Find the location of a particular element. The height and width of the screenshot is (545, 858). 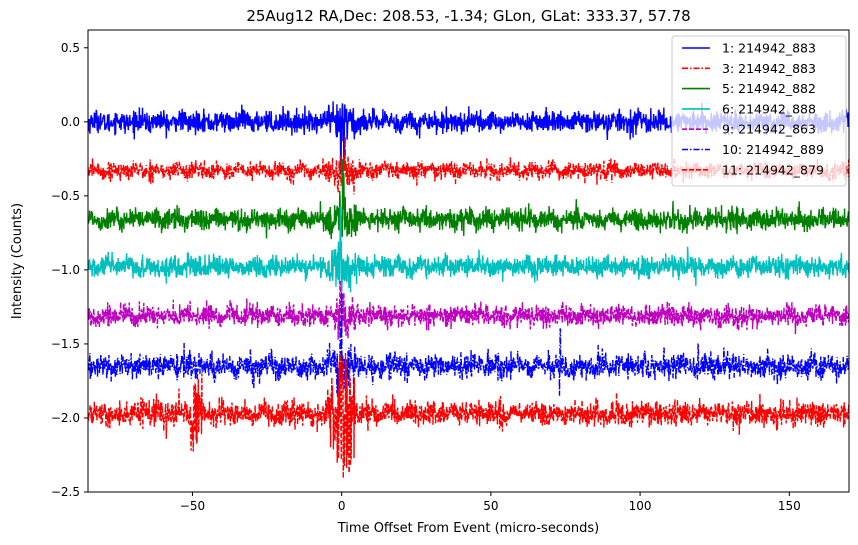

y-tick-label: 0.0 is located at coordinates (70, 122).